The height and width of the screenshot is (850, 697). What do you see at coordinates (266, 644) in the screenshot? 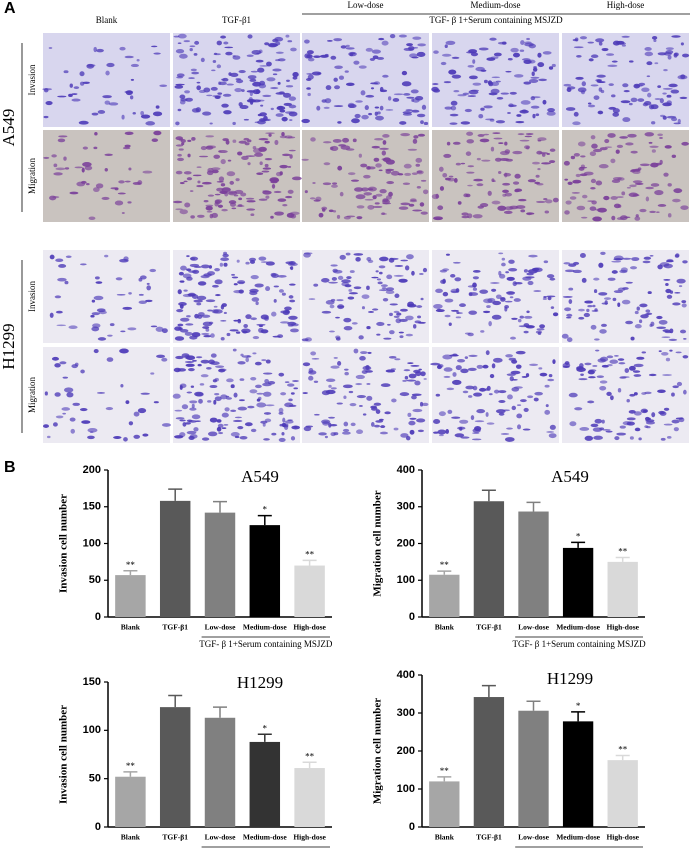
I see `group-label: TGF- β 1+Serum containing MSJZD` at bounding box center [266, 644].